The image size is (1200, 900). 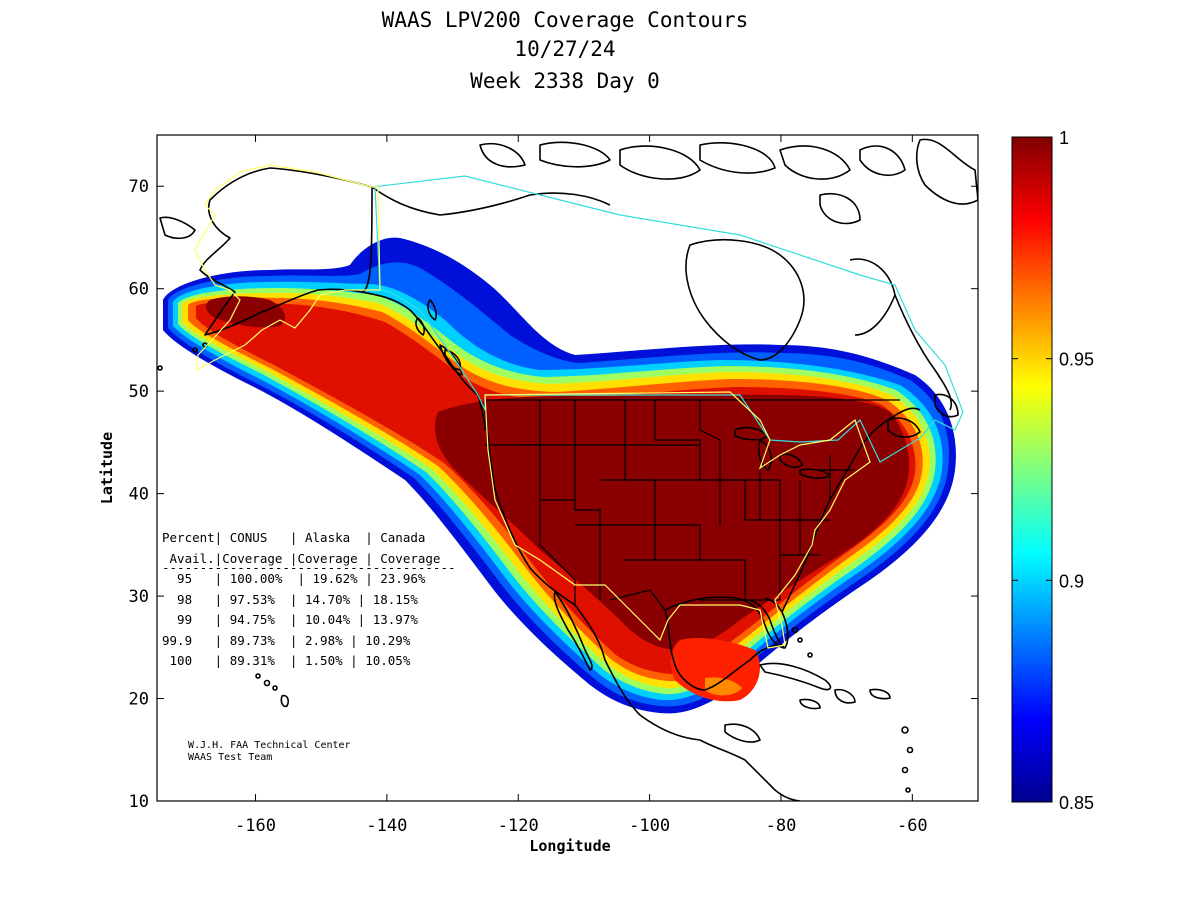 What do you see at coordinates (564, 49) in the screenshot?
I see `chart-date: 10/27/24` at bounding box center [564, 49].